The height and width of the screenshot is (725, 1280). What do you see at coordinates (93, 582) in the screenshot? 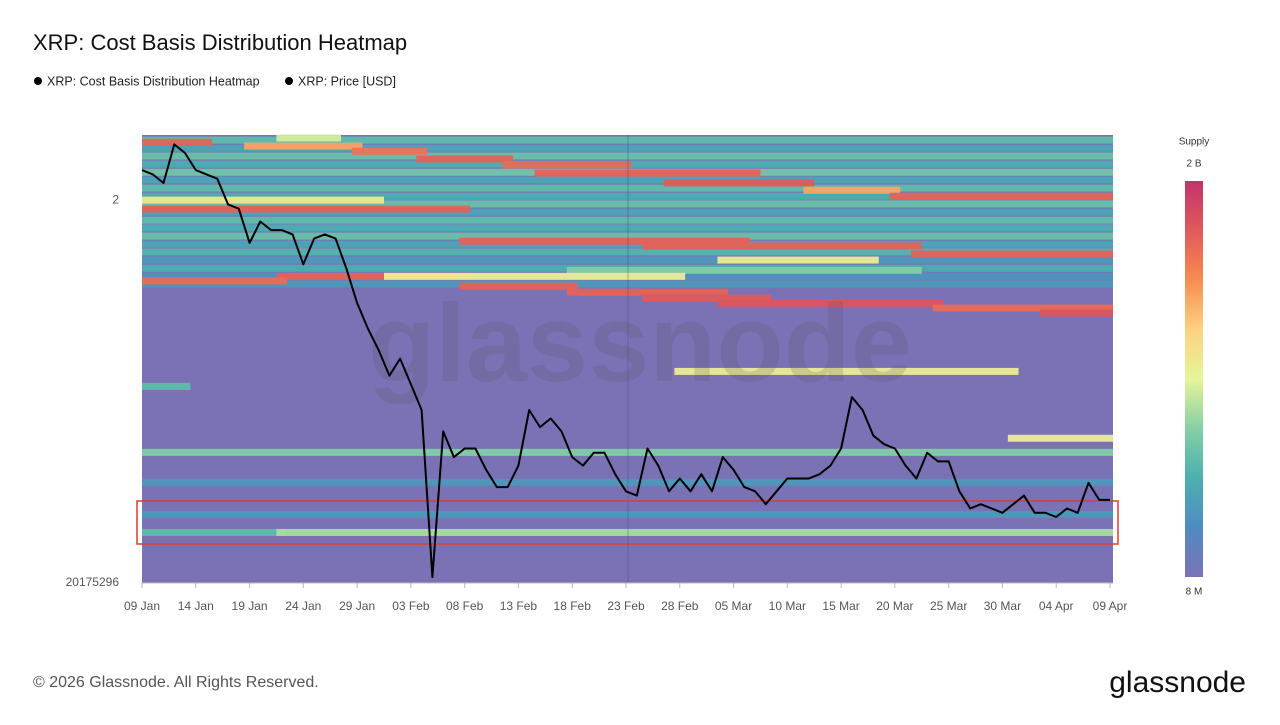
I see `y-tick-label: 20175296` at bounding box center [93, 582].